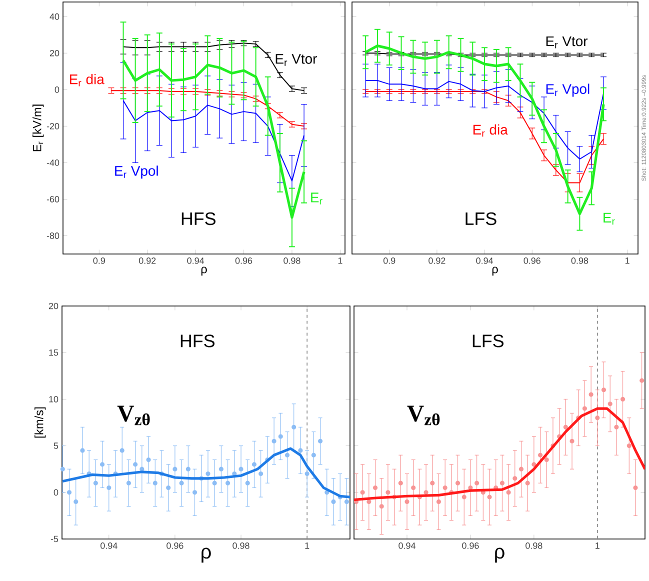 The height and width of the screenshot is (581, 649). I want to click on series-label: E$_{r}$ Vpol, so click(568, 90).